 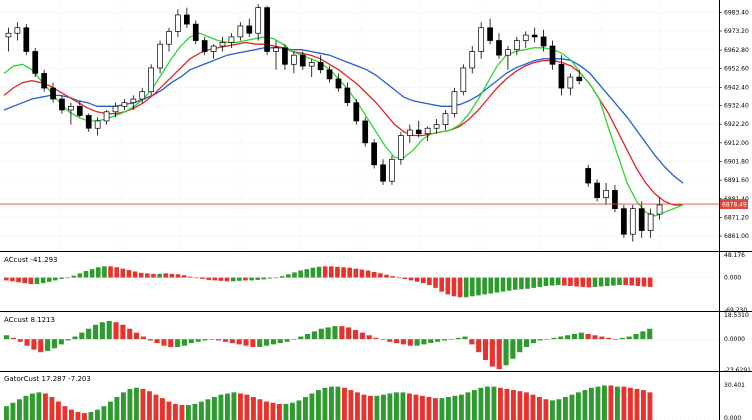 I want to click on indicator-tick-label: 0.0000, so click(x=734, y=339).